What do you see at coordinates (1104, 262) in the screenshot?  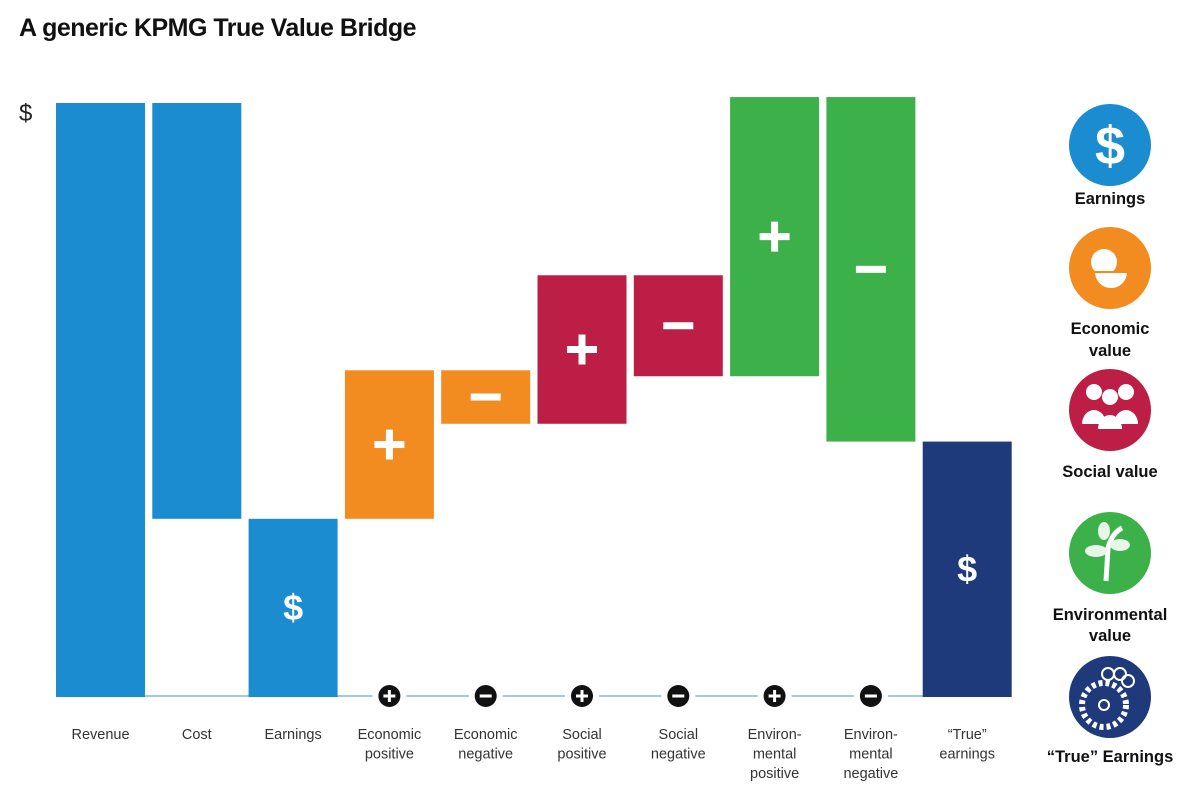 I see `money-bag-icon` at bounding box center [1104, 262].